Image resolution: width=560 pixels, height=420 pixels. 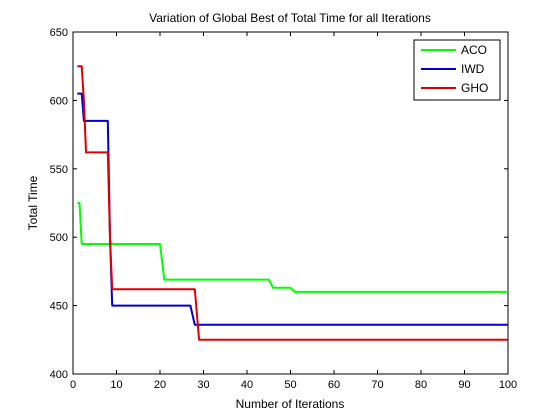 What do you see at coordinates (33, 202) in the screenshot?
I see `y-axis-label: Total Time` at bounding box center [33, 202].